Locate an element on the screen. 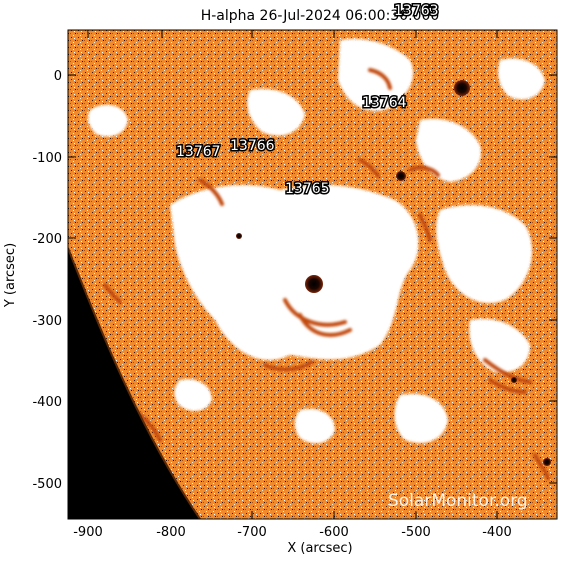 This screenshot has width=564, height=564. limb-edge is located at coordinates (134, 383).